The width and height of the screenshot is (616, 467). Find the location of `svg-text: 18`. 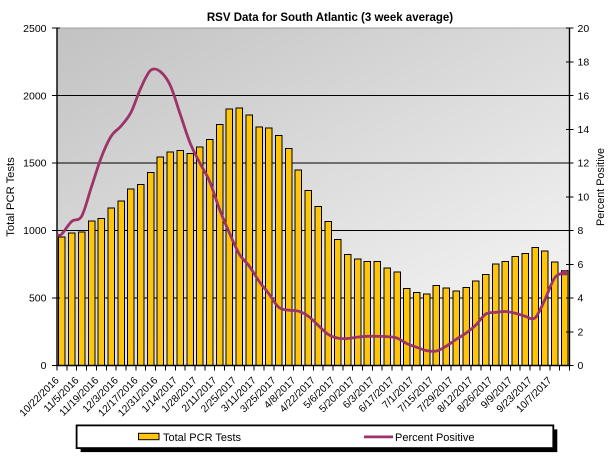

svg-text: 18 is located at coordinates (584, 63).